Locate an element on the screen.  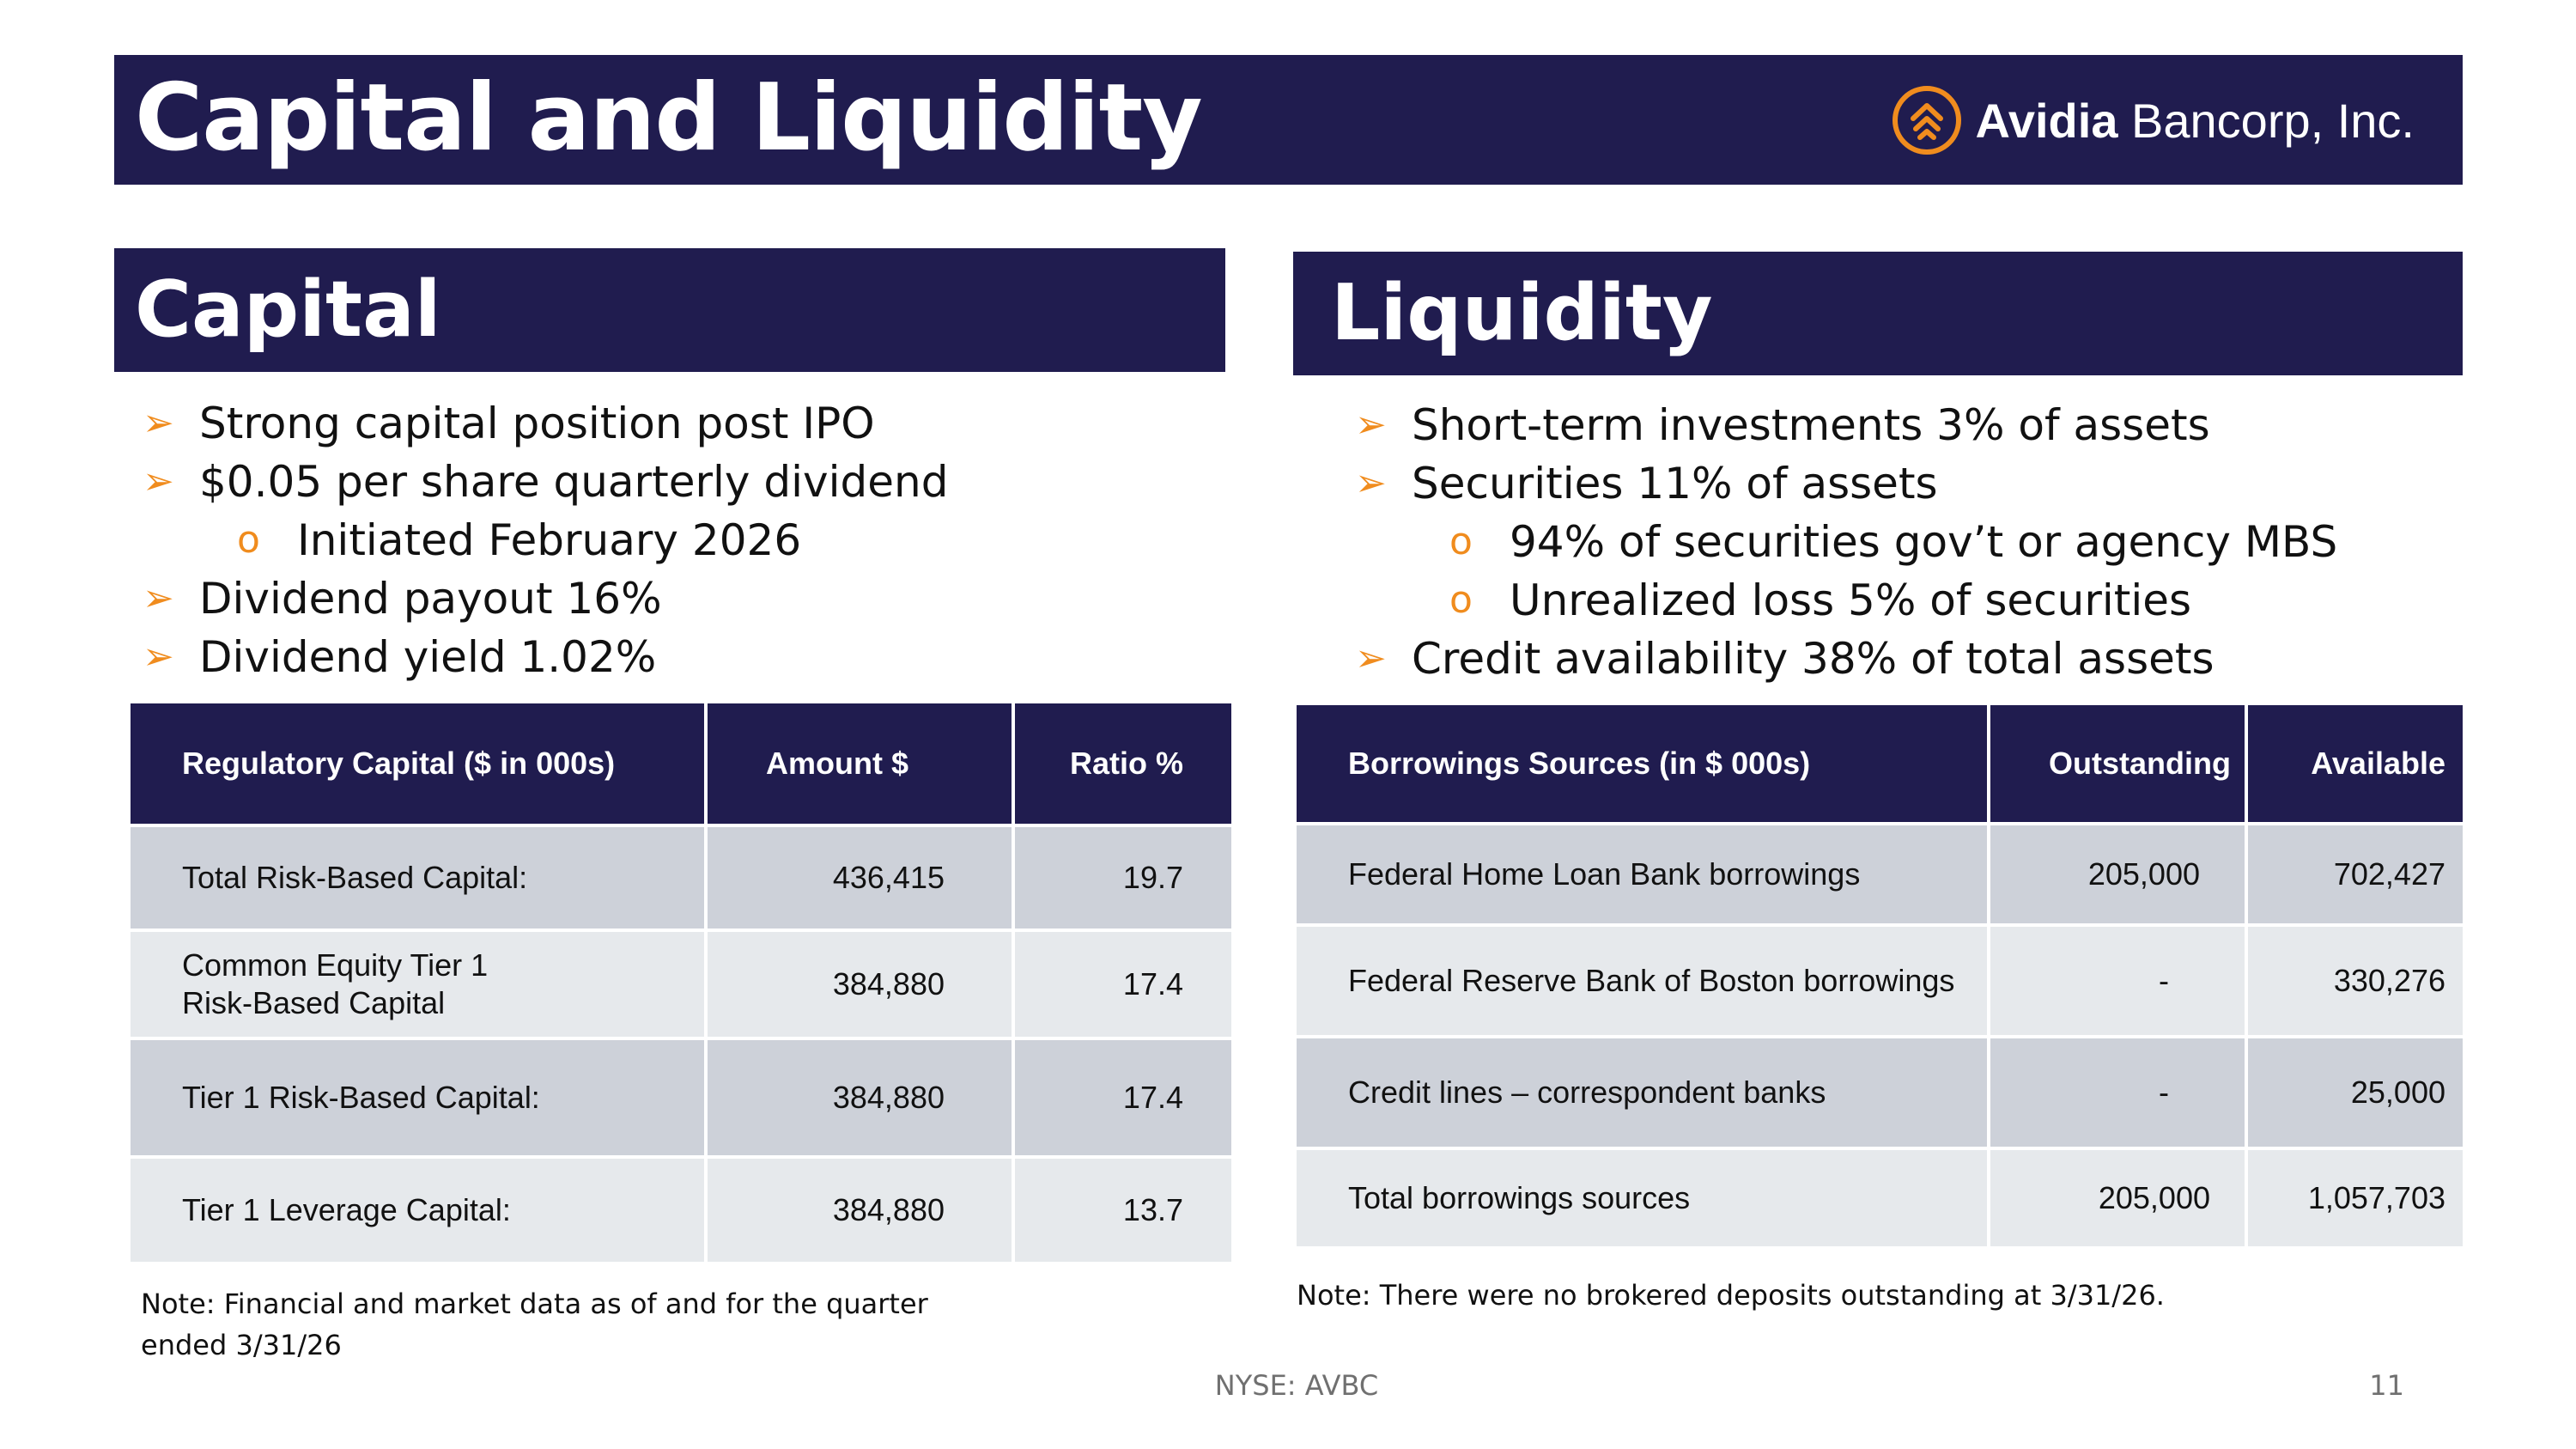
bullet-text: Unrealized loss 5% of securities is located at coordinates (1851, 600).